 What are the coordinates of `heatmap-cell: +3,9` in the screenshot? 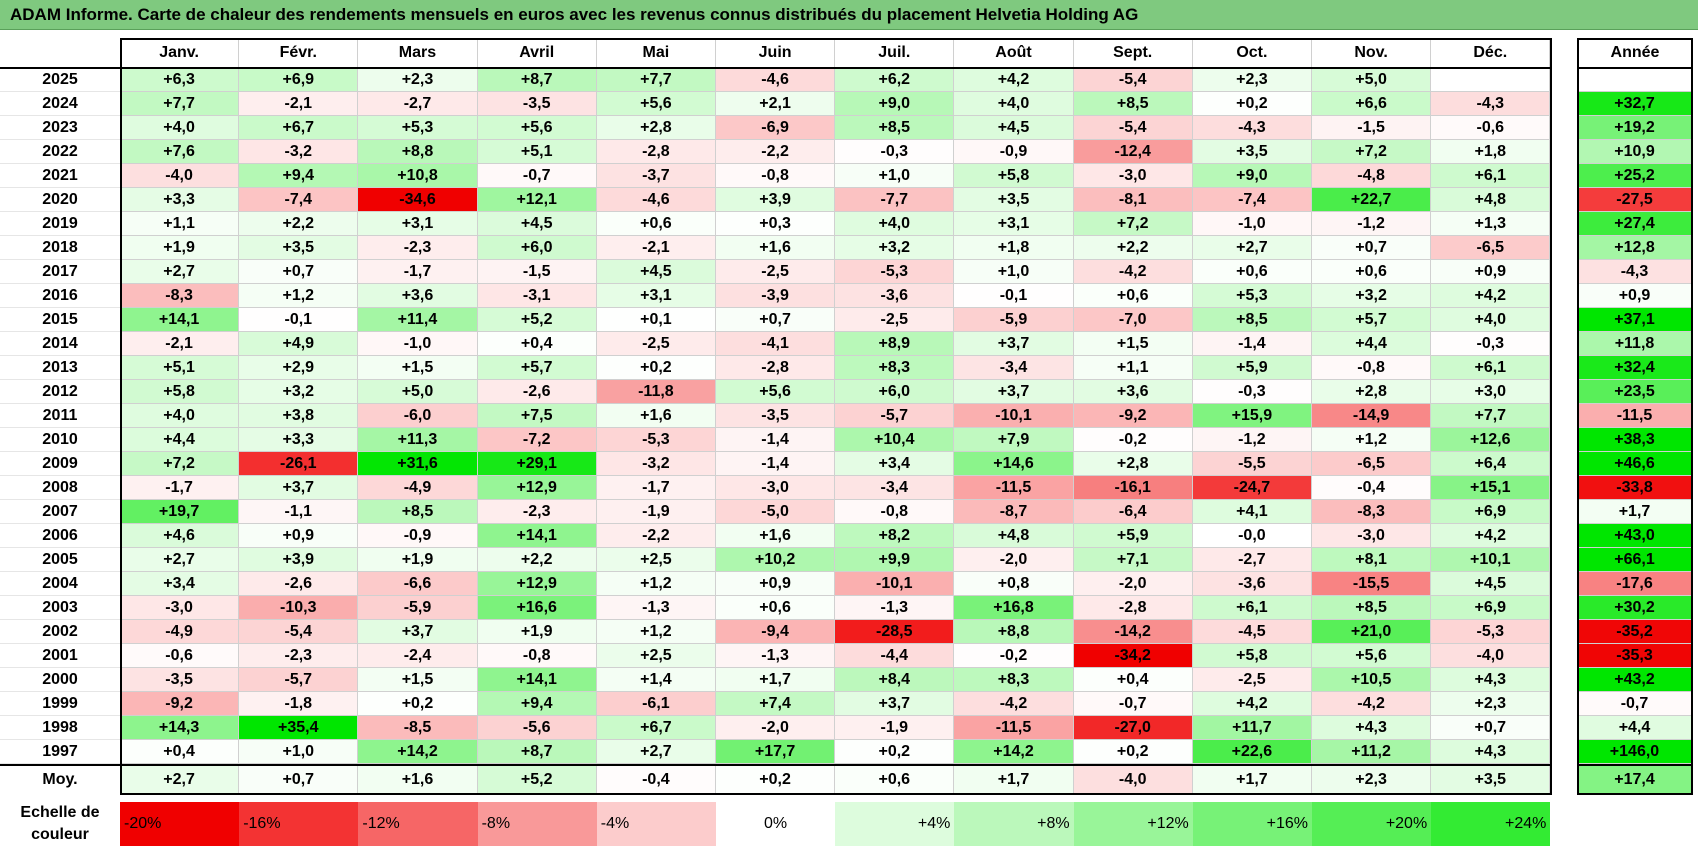 It's located at (776, 200).